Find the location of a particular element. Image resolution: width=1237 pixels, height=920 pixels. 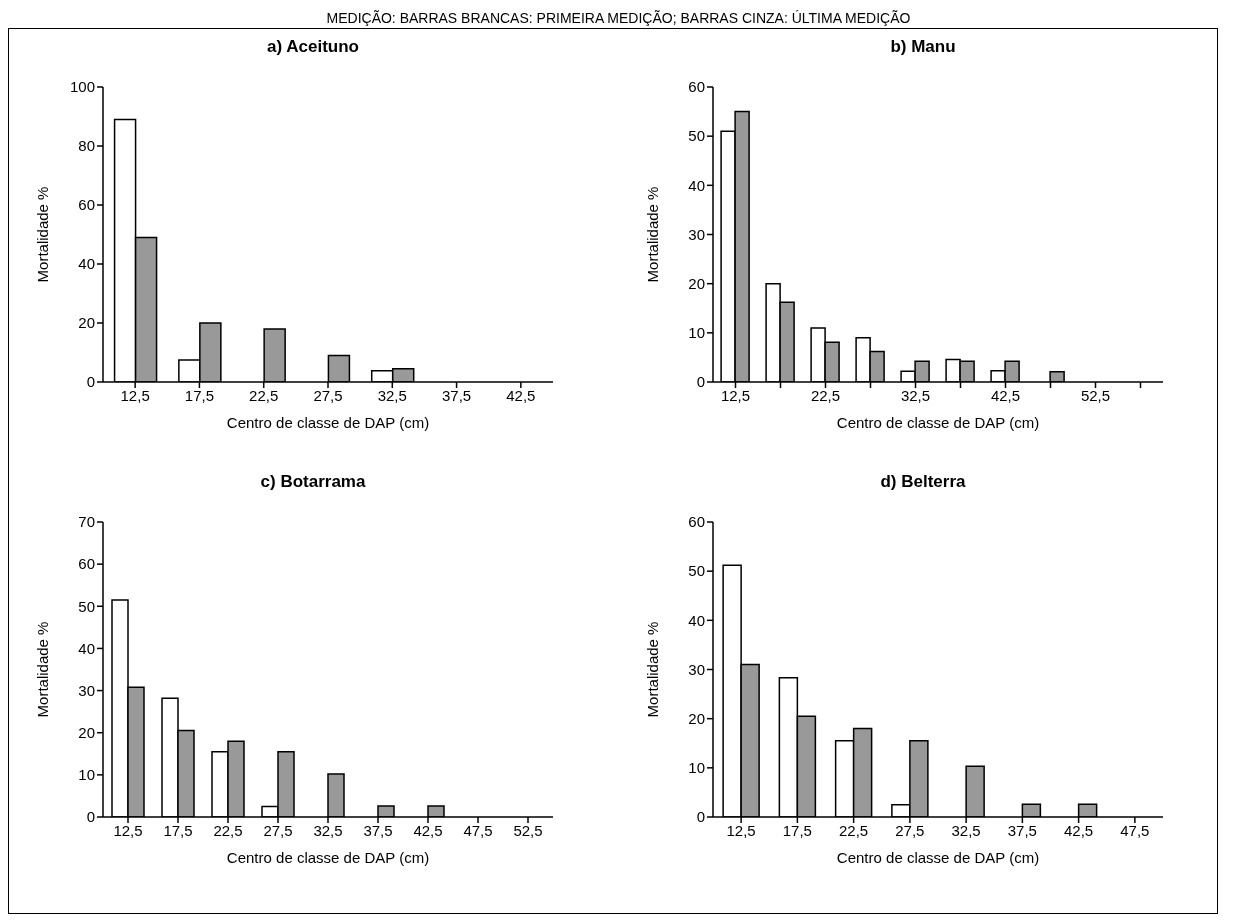

chart-title: b) Manu is located at coordinates (923, 47).